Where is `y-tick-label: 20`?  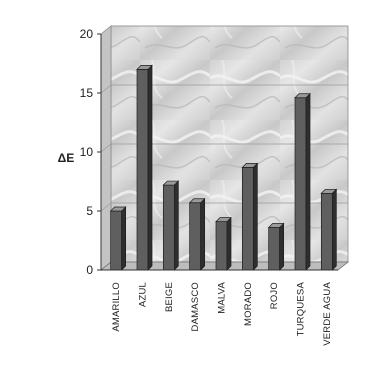 y-tick-label: 20 is located at coordinates (87, 34).